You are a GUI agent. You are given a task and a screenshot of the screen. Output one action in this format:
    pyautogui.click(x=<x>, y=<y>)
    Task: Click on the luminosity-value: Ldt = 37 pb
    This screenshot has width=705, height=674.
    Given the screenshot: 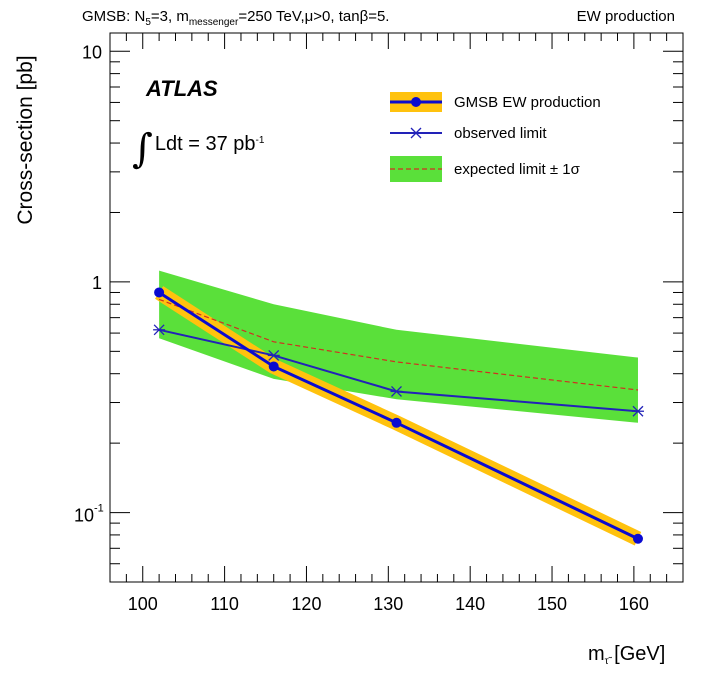 What is the action you would take?
    pyautogui.click(x=205, y=144)
    